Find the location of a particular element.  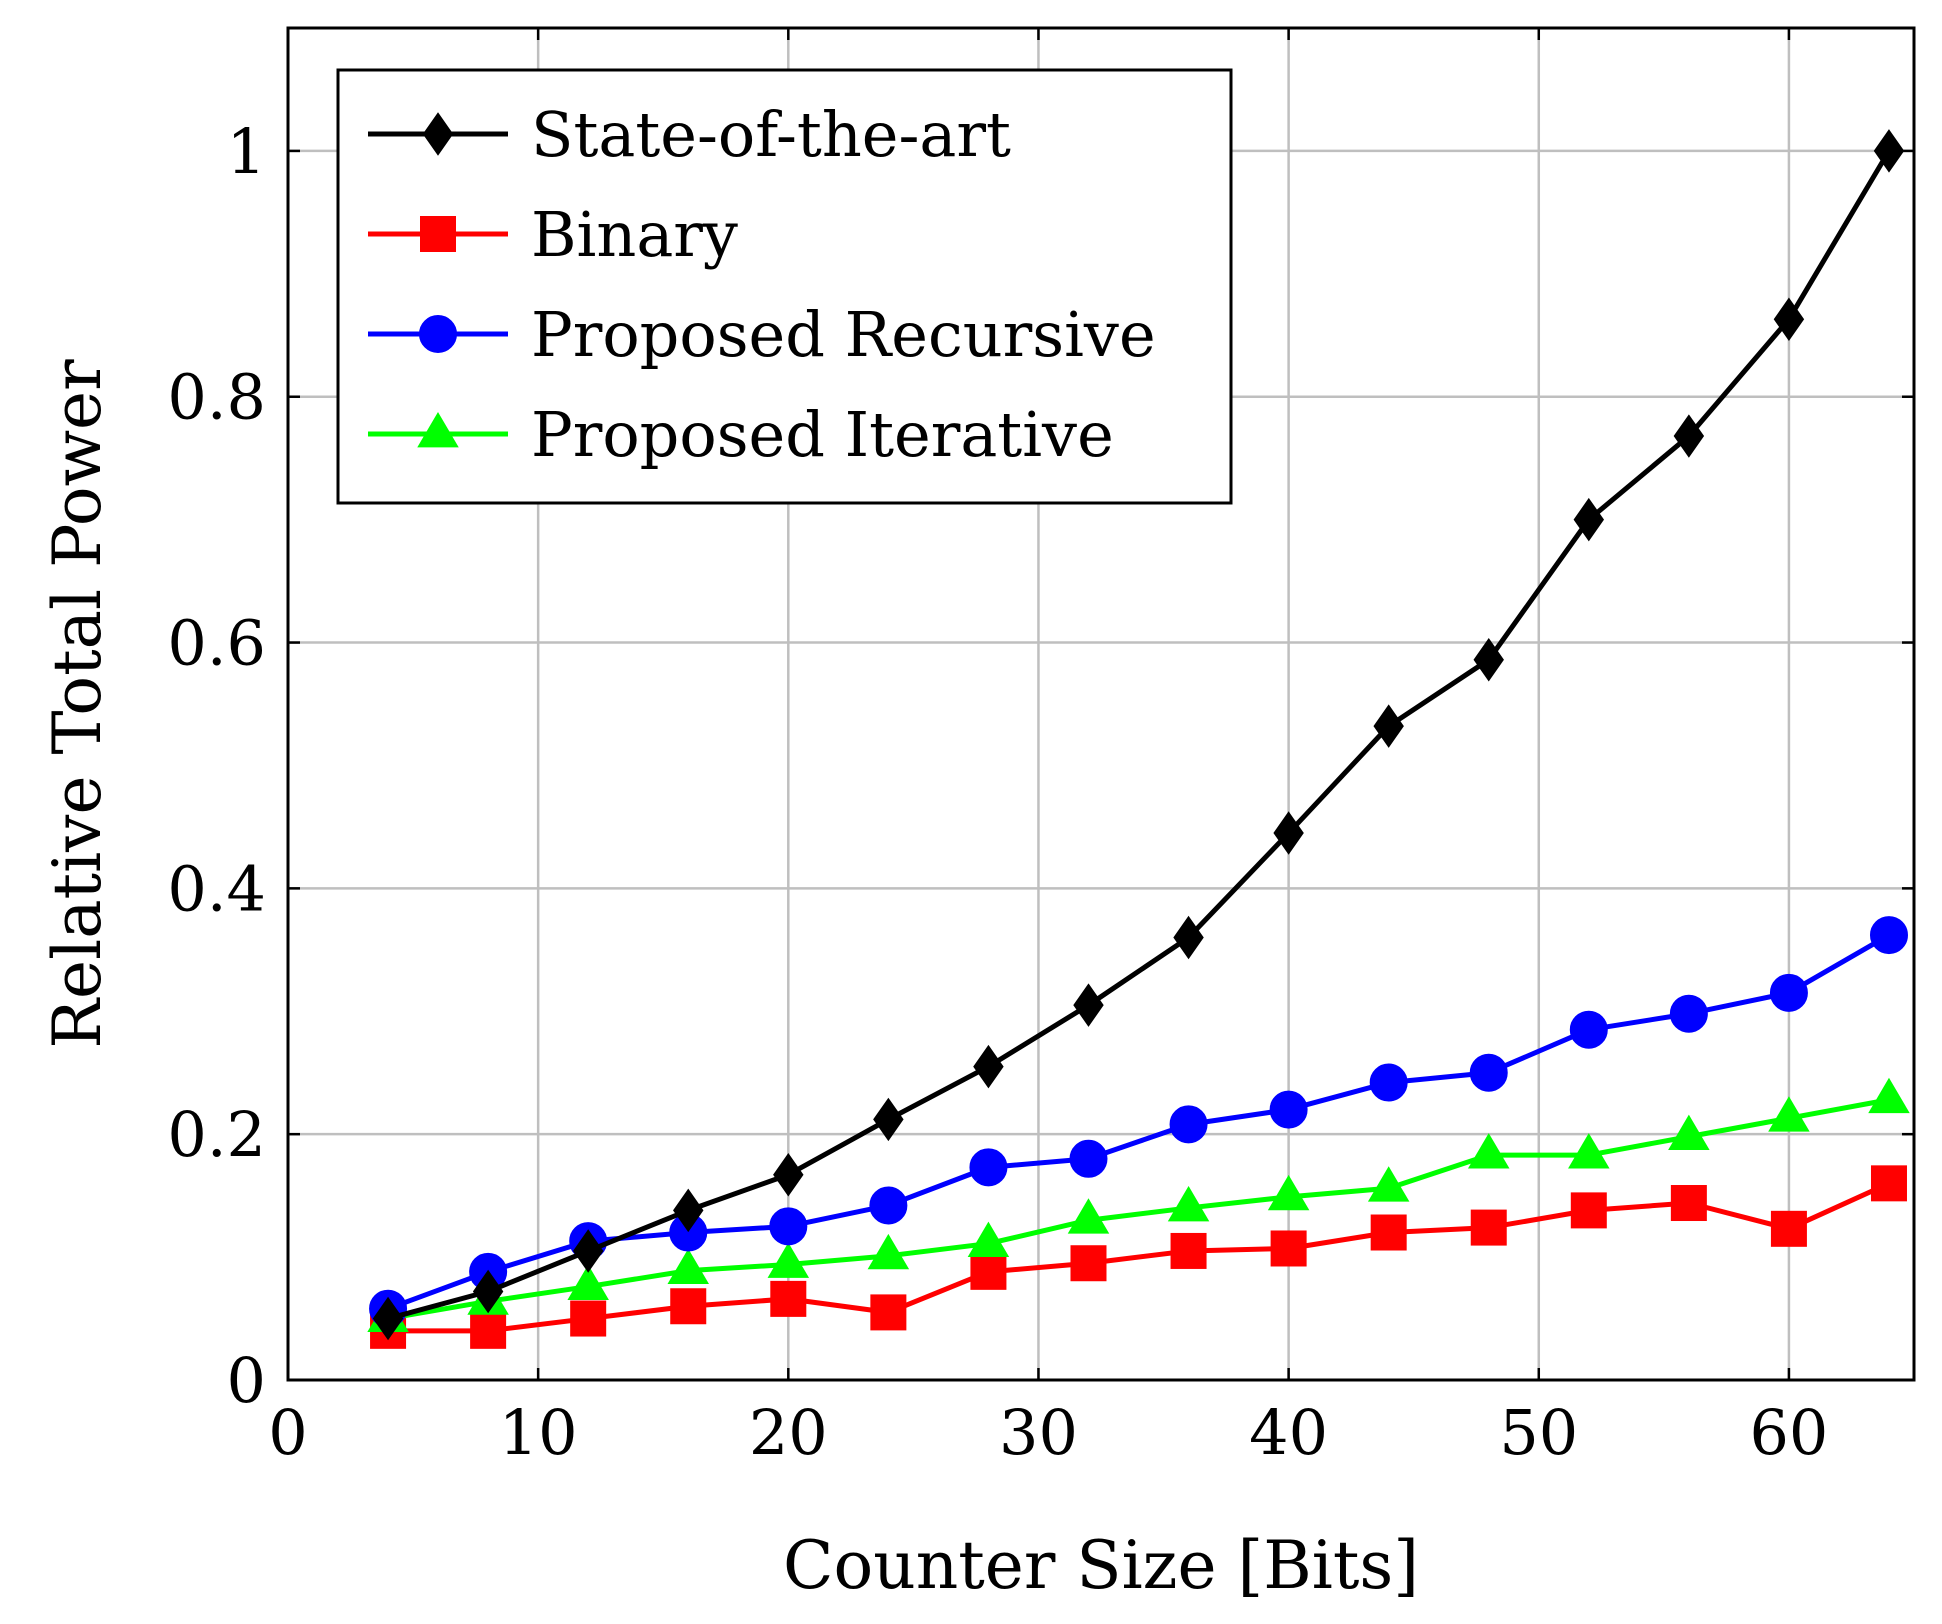

x-tick-label: 50 is located at coordinates (1538, 1432).